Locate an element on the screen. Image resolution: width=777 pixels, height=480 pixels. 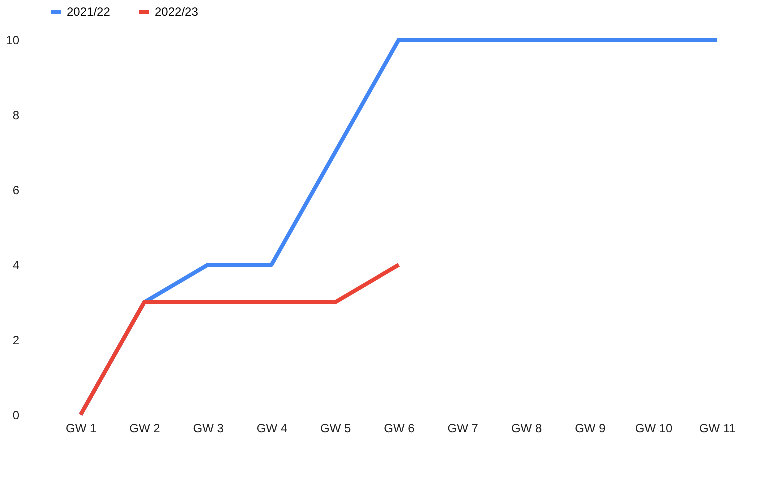
x-tick-label: GW 1 is located at coordinates (81, 429).